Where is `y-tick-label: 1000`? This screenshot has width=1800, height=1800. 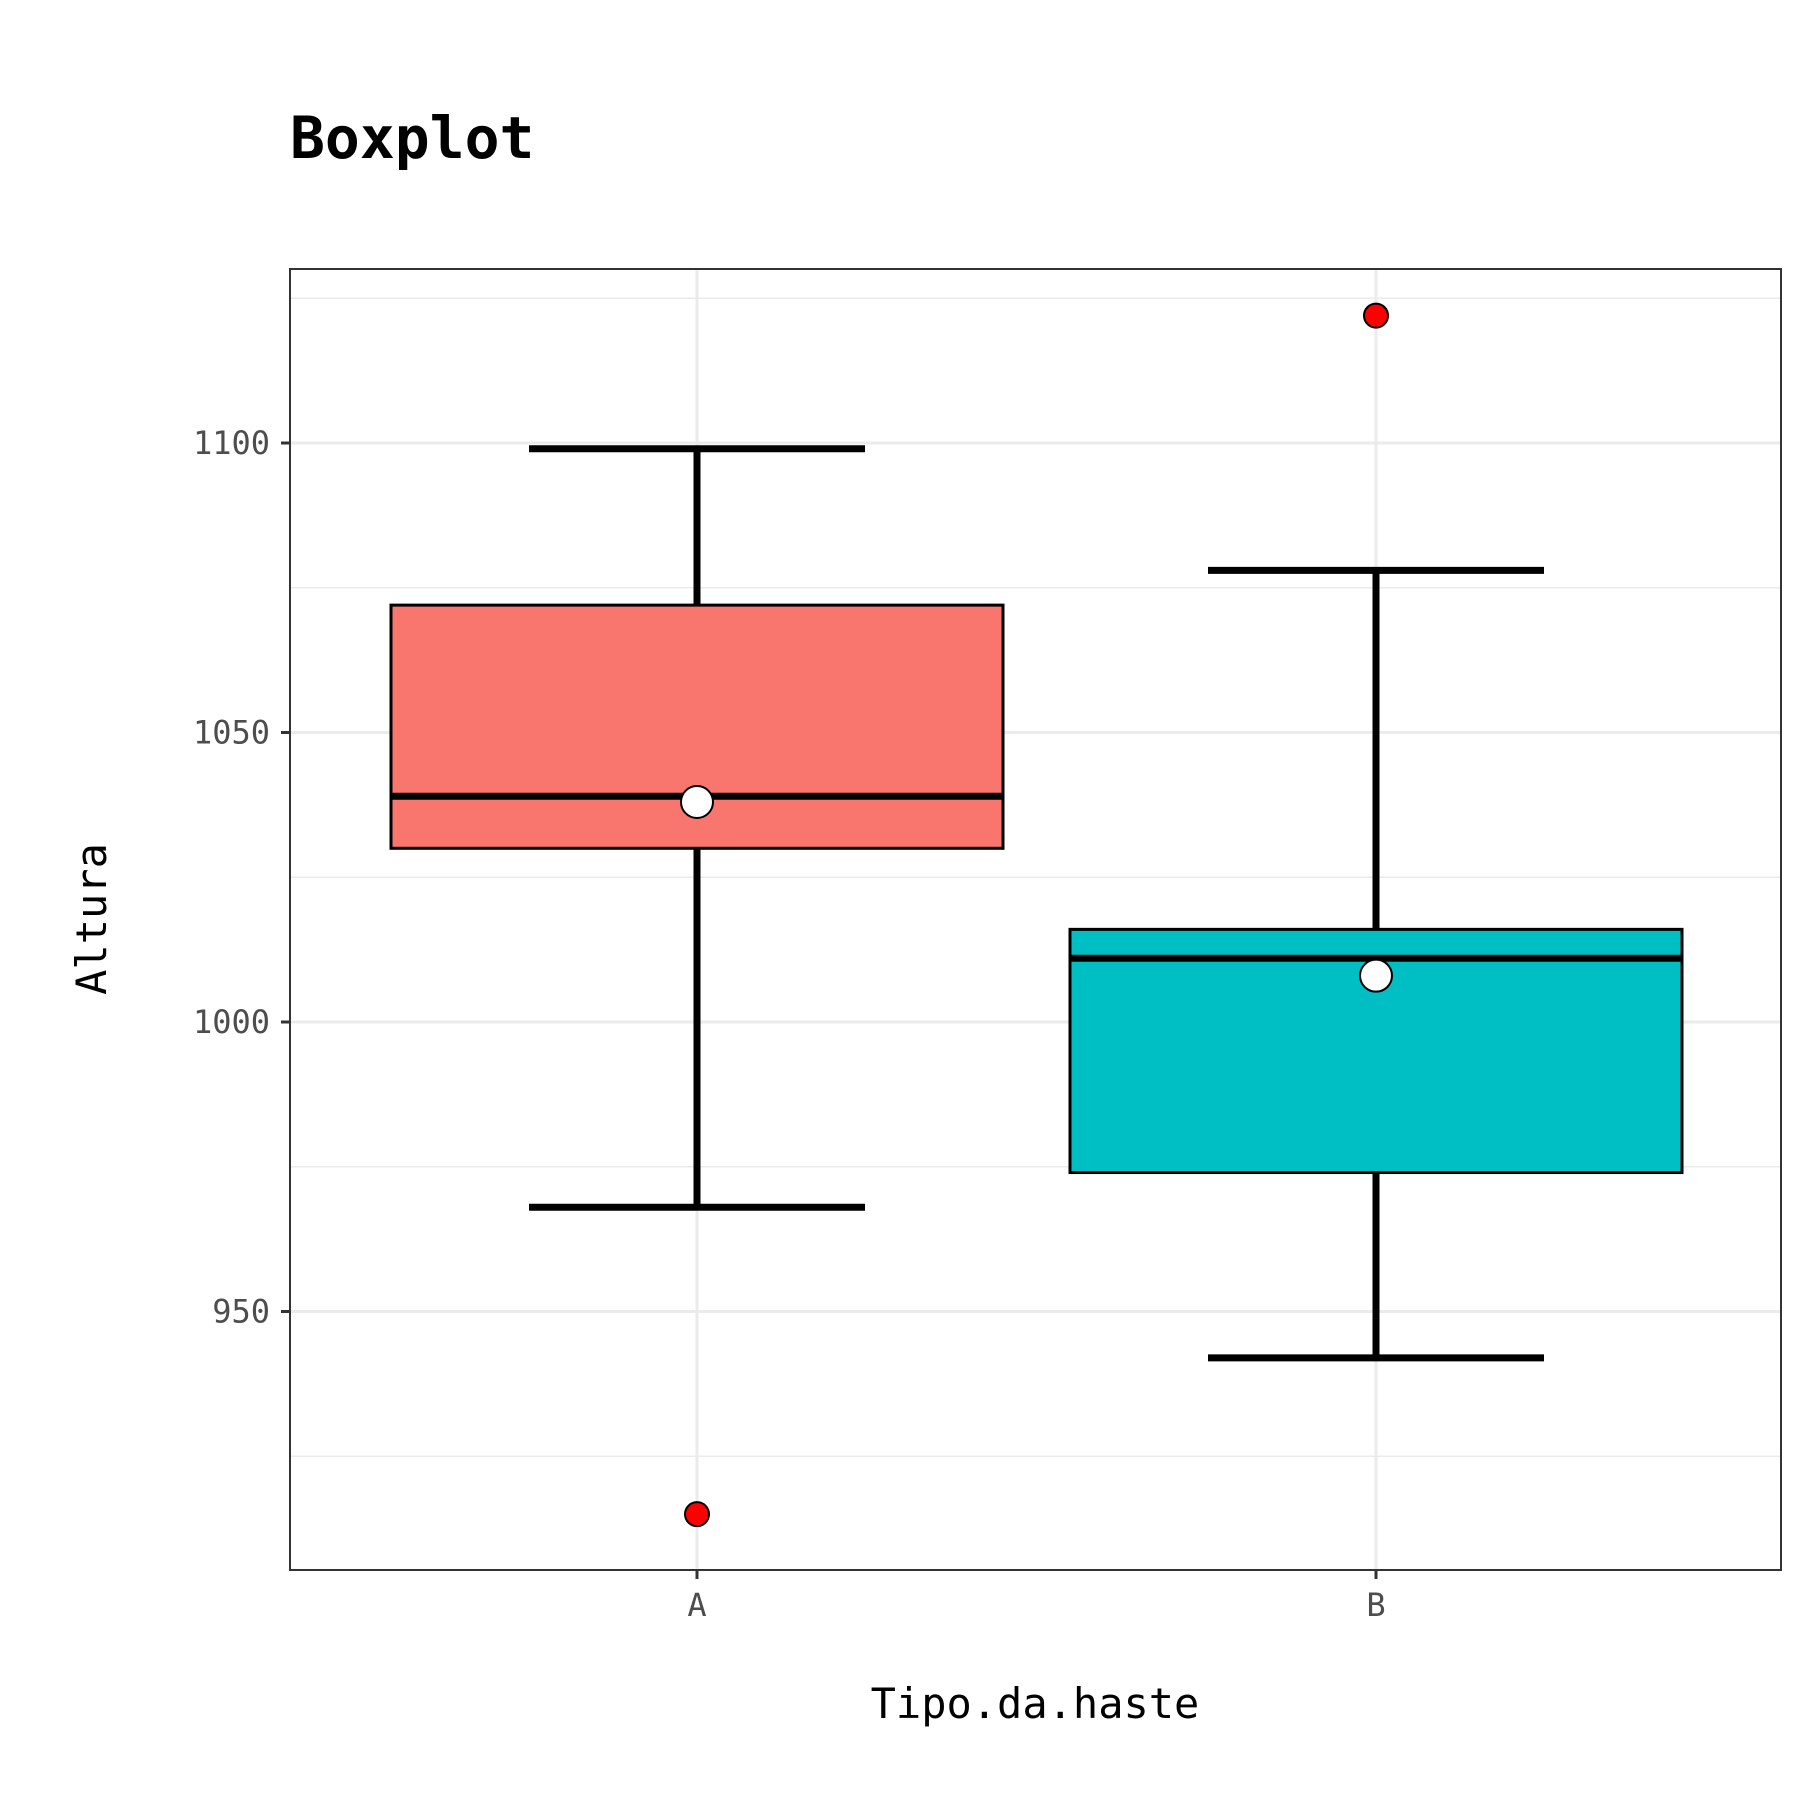 y-tick-label: 1000 is located at coordinates (231, 1022).